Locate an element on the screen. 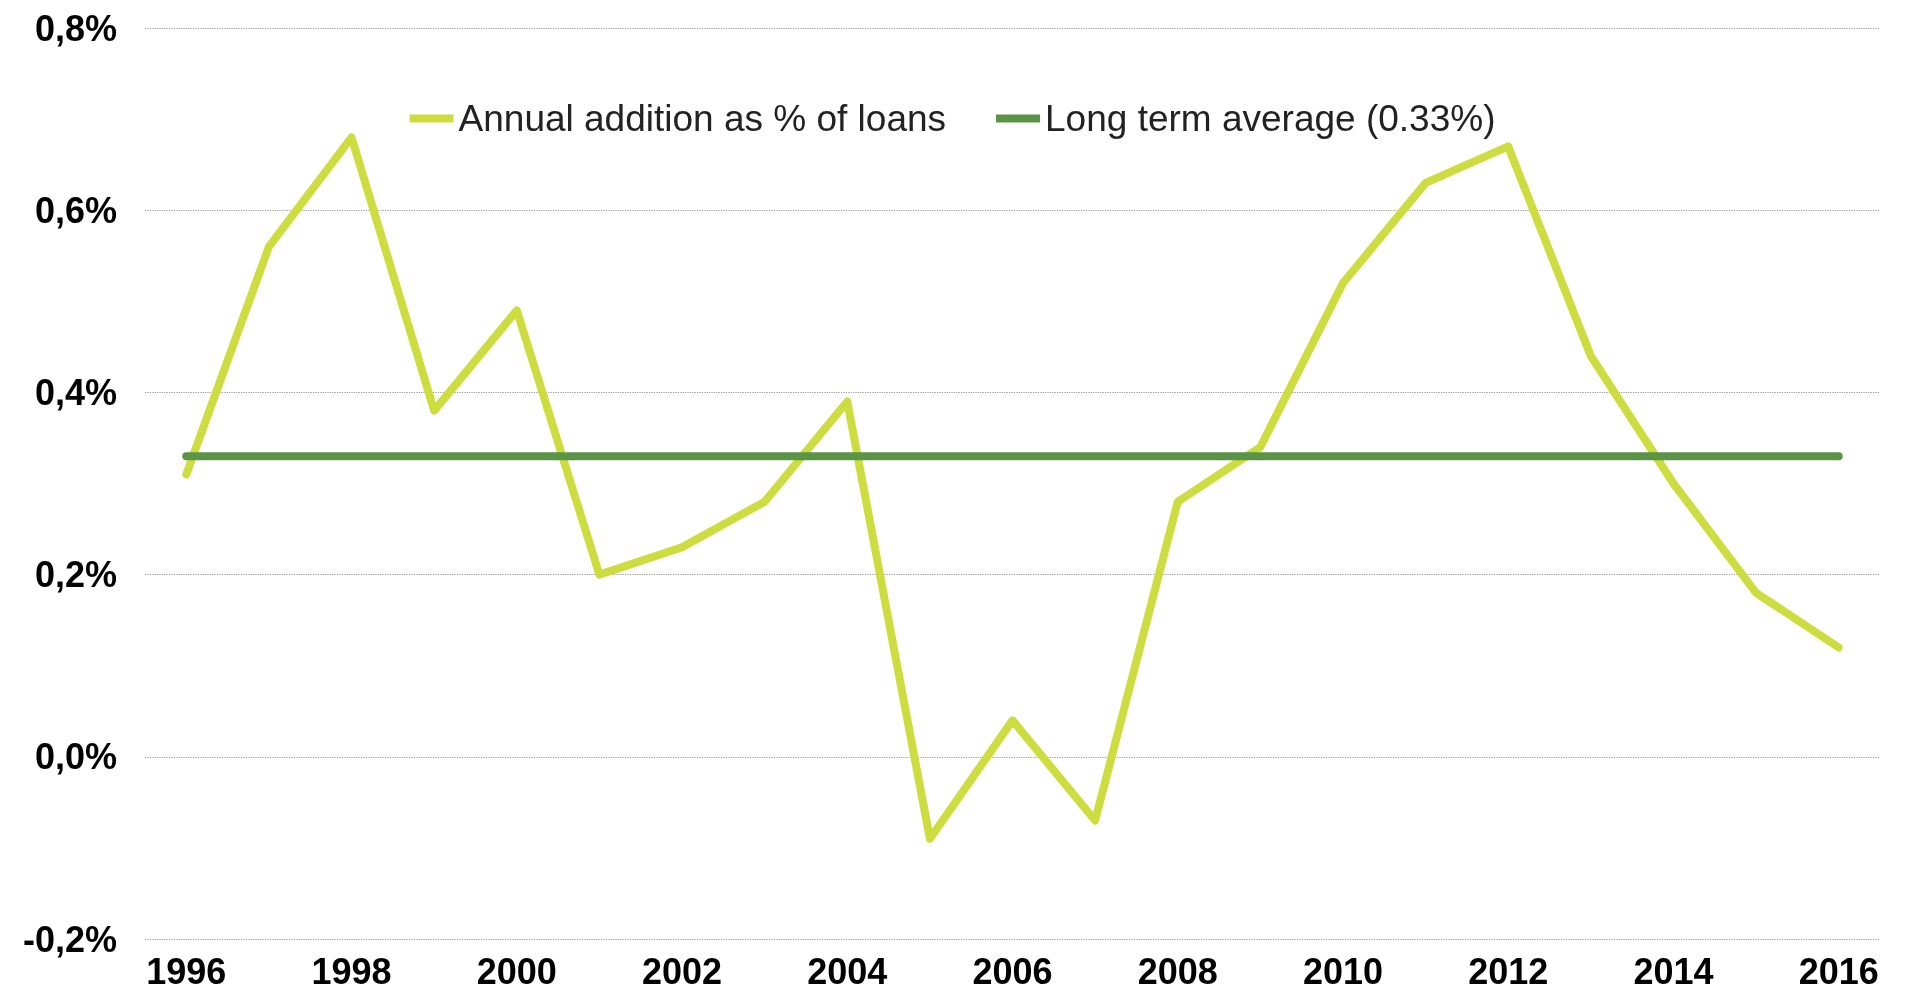 Image resolution: width=1905 pixels, height=989 pixels. x-tick-label: 2016 is located at coordinates (1838, 969).